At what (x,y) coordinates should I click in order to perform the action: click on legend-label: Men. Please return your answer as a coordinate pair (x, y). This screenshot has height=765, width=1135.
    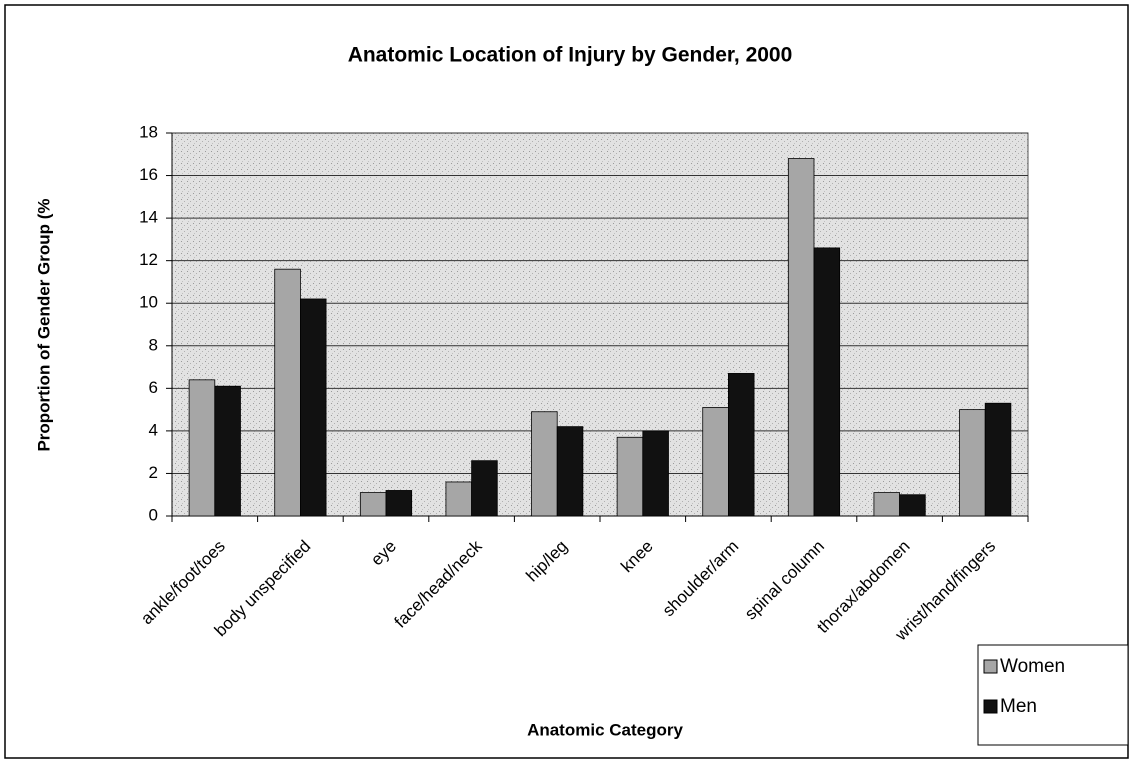
    Looking at the image, I should click on (1018, 706).